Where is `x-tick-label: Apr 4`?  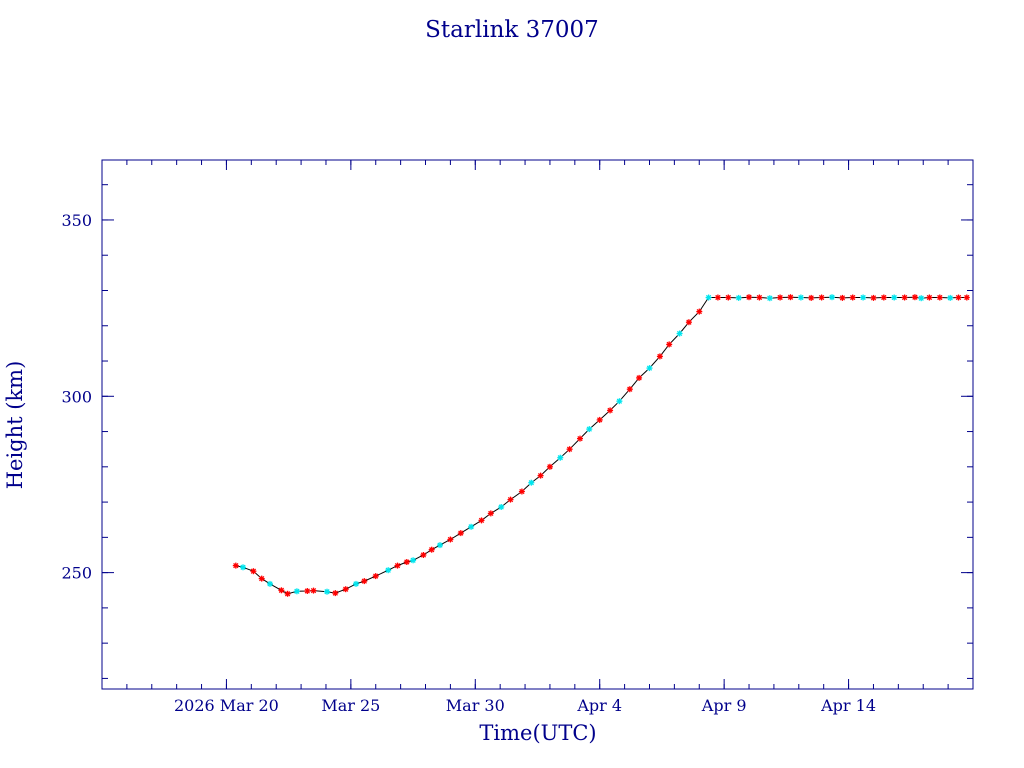 x-tick-label: Apr 4 is located at coordinates (599, 705).